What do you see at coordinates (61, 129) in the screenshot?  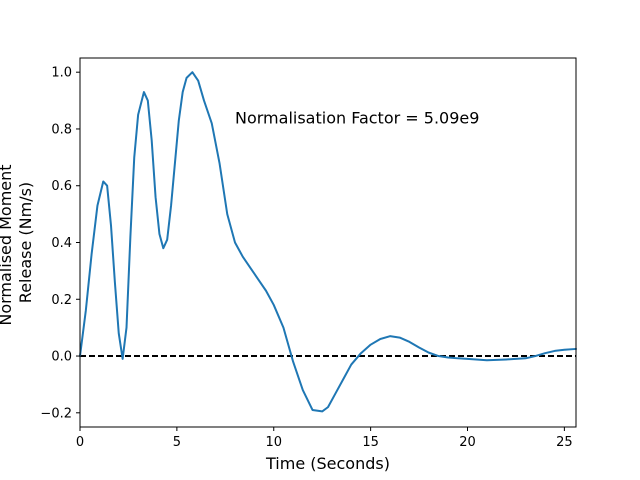 I see `y-tick-label: 0.8` at bounding box center [61, 129].